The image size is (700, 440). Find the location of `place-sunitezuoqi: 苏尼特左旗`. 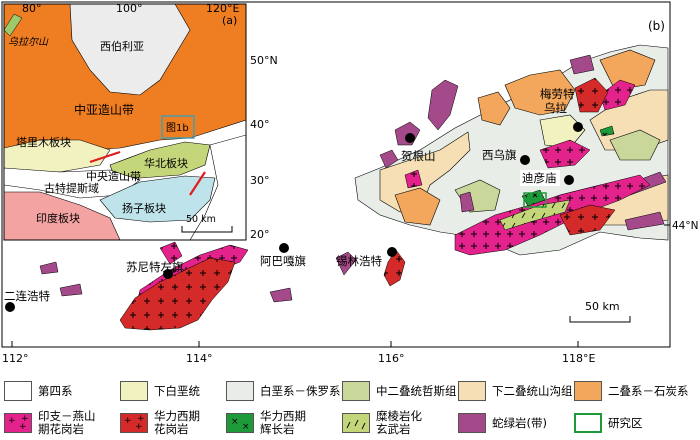

place-sunitezuoqi: 苏尼特左旗 is located at coordinates (155, 267).